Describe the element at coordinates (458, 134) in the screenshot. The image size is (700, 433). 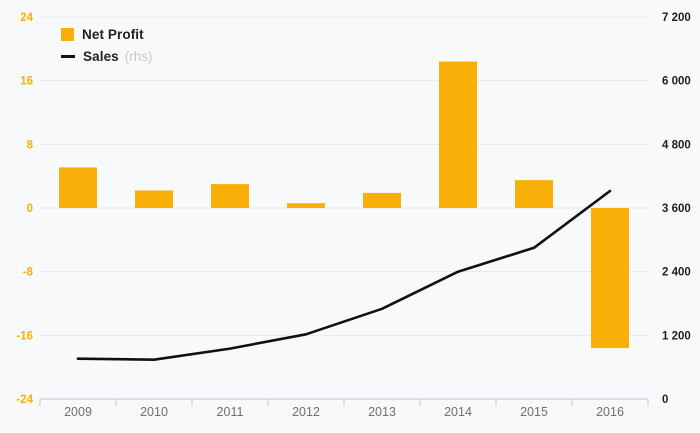
I see `bar-2014` at that location.